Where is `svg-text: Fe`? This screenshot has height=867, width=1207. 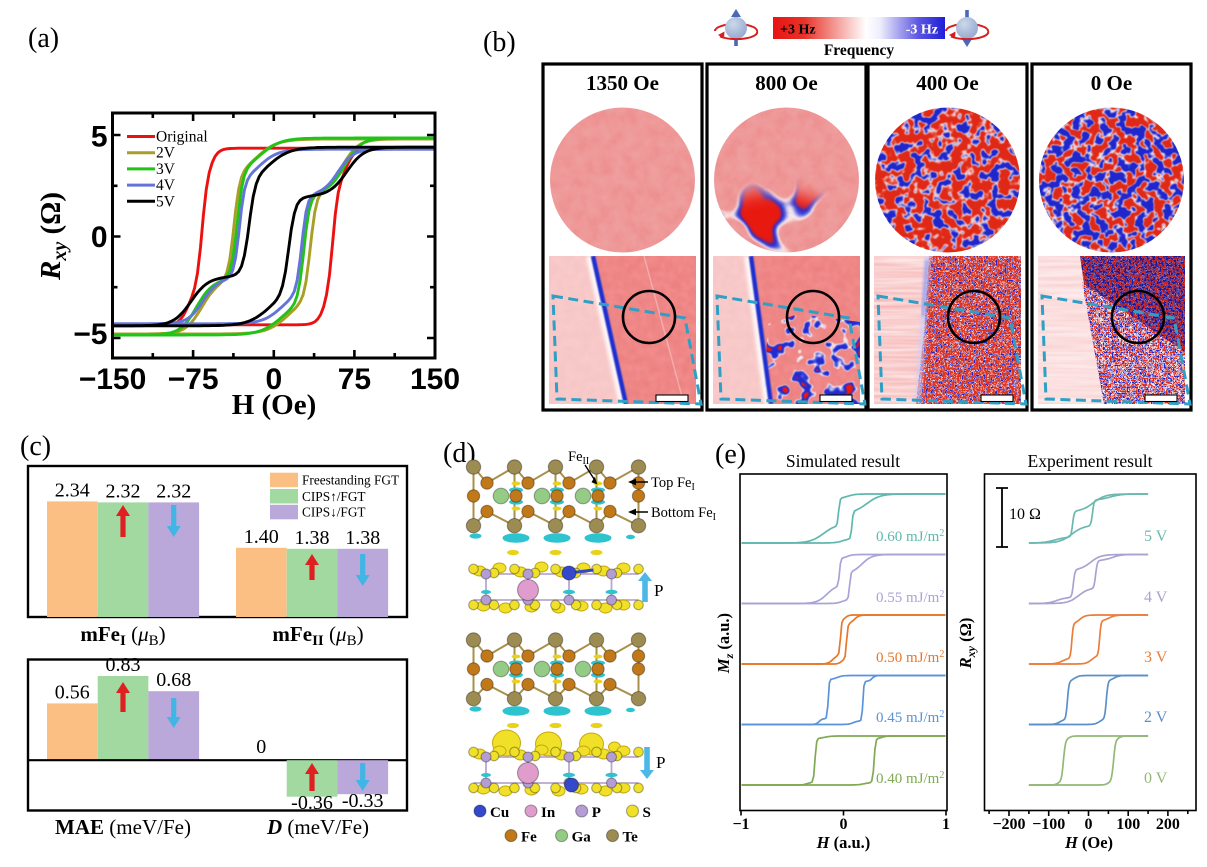
svg-text: Fe is located at coordinates (529, 838).